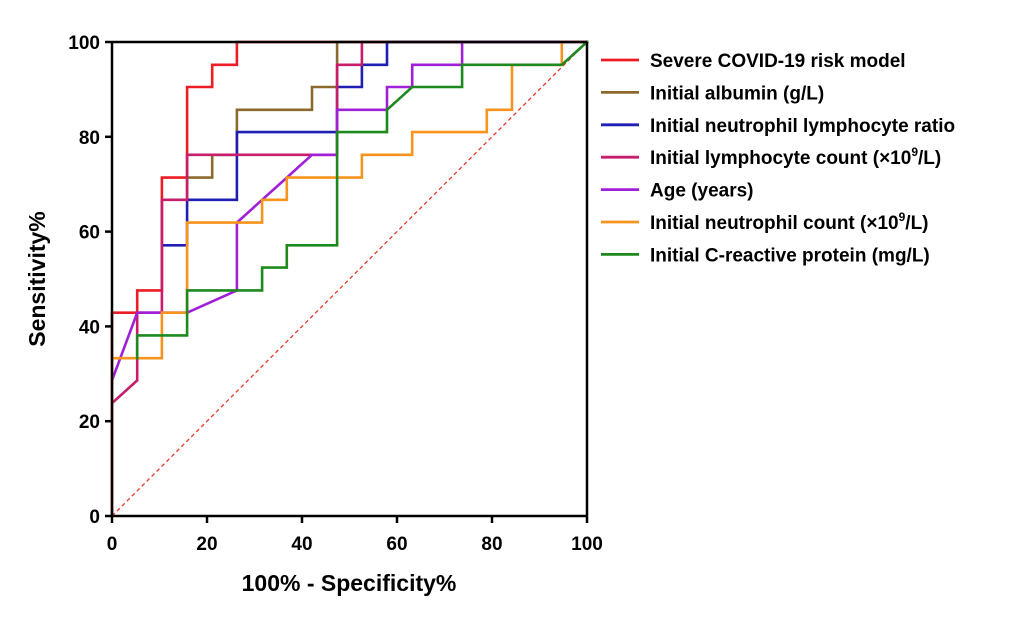 This screenshot has width=1024, height=619. I want to click on x-tick-label: 100, so click(587, 544).